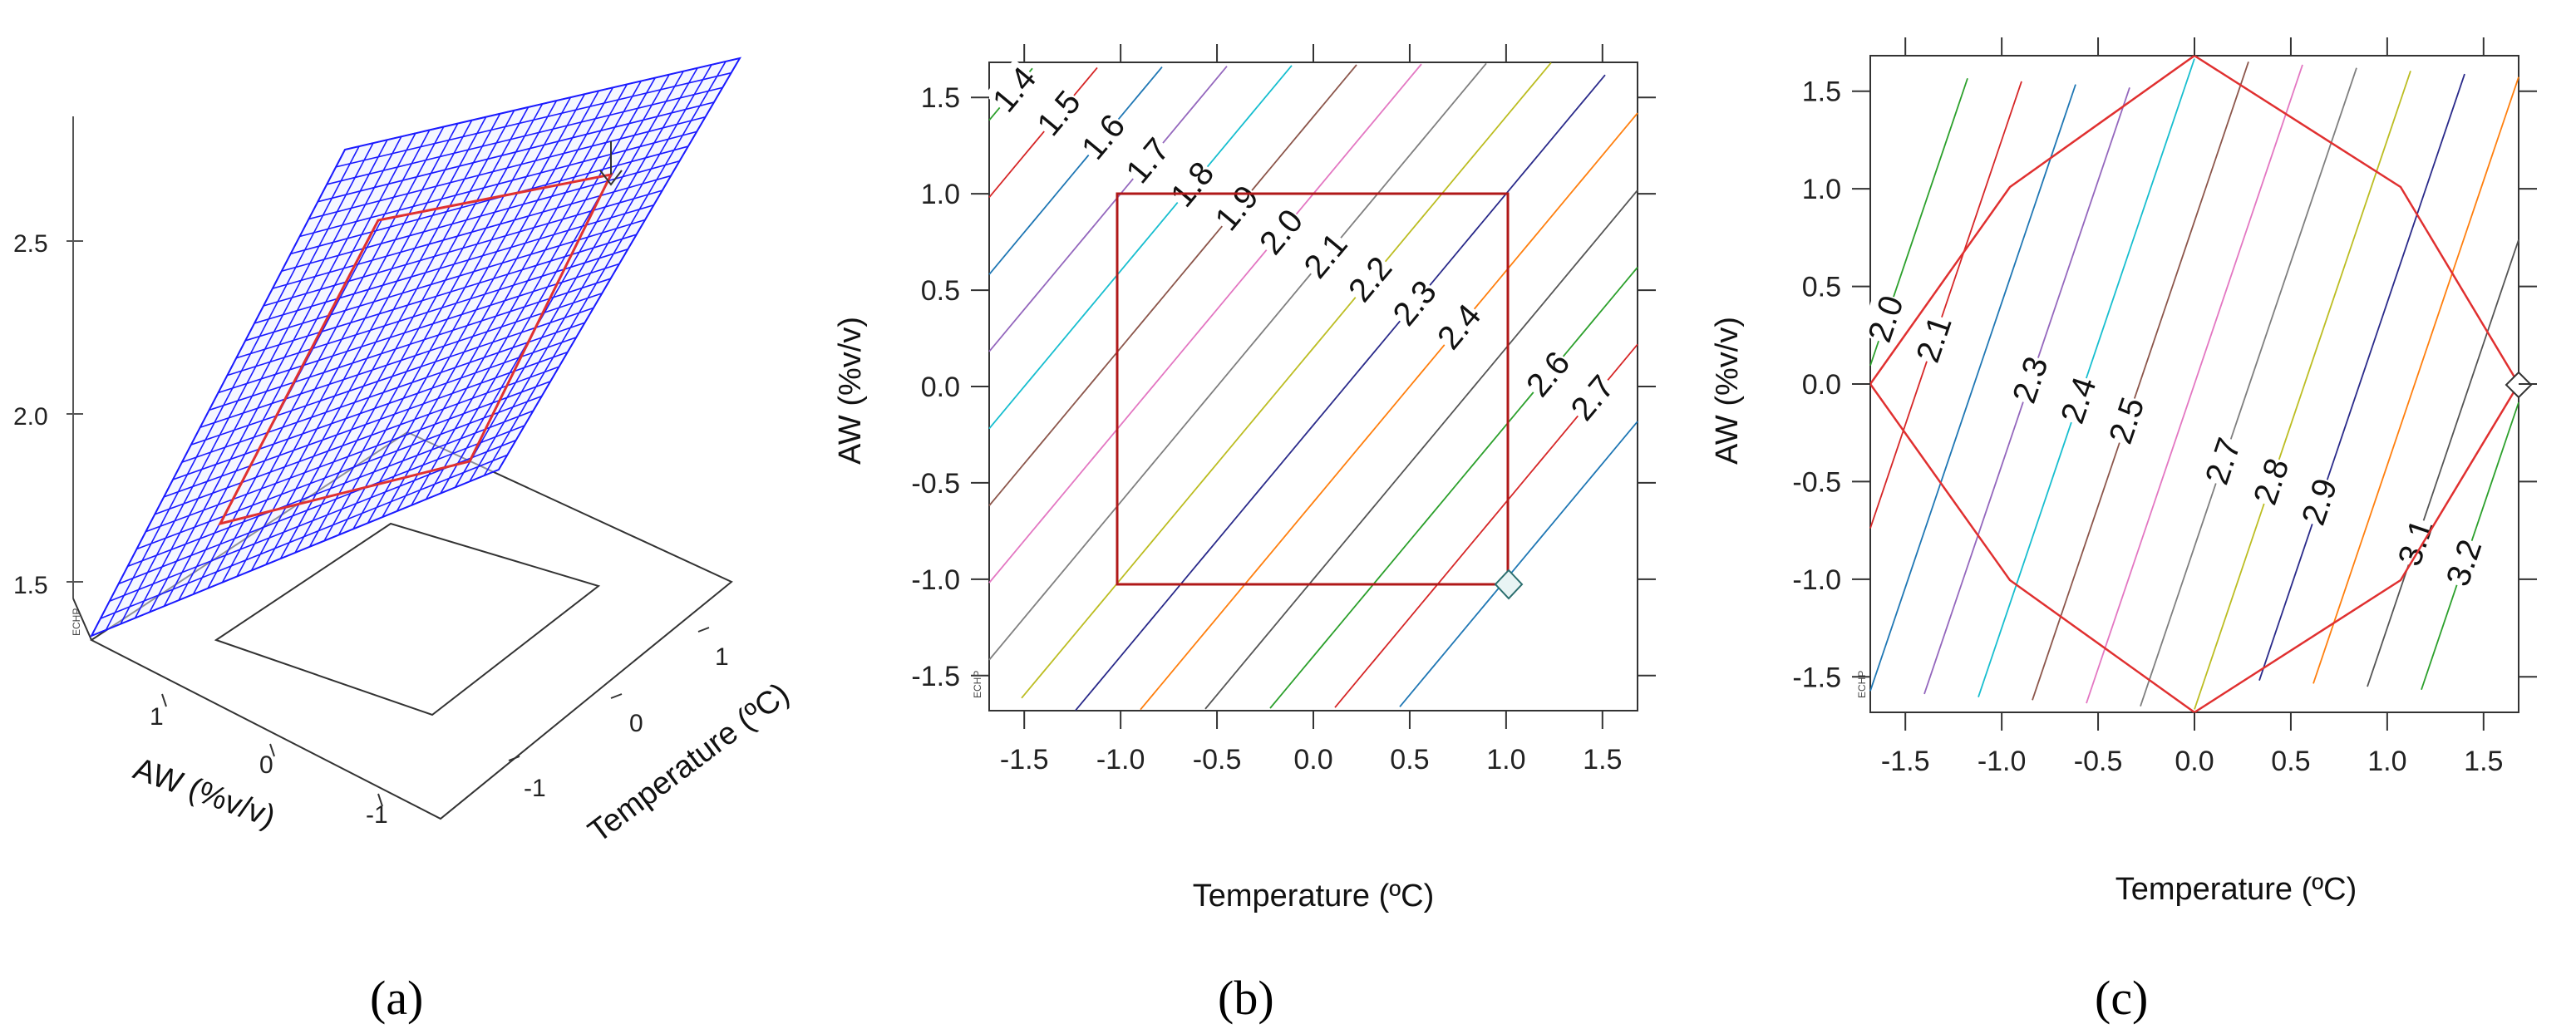 This screenshot has width=2576, height=1034. I want to click on y-tick-label: -1.5, so click(1816, 677).